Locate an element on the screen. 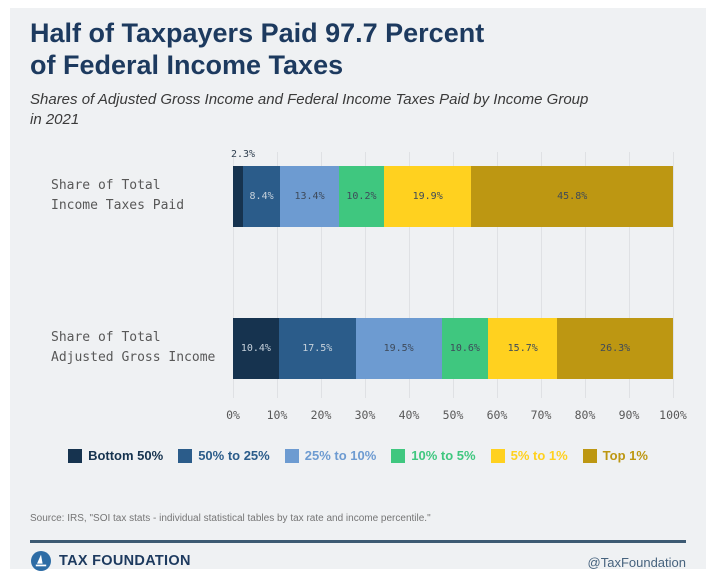 The width and height of the screenshot is (720, 576). bar-segment-value: 2.3% is located at coordinates (243, 154).